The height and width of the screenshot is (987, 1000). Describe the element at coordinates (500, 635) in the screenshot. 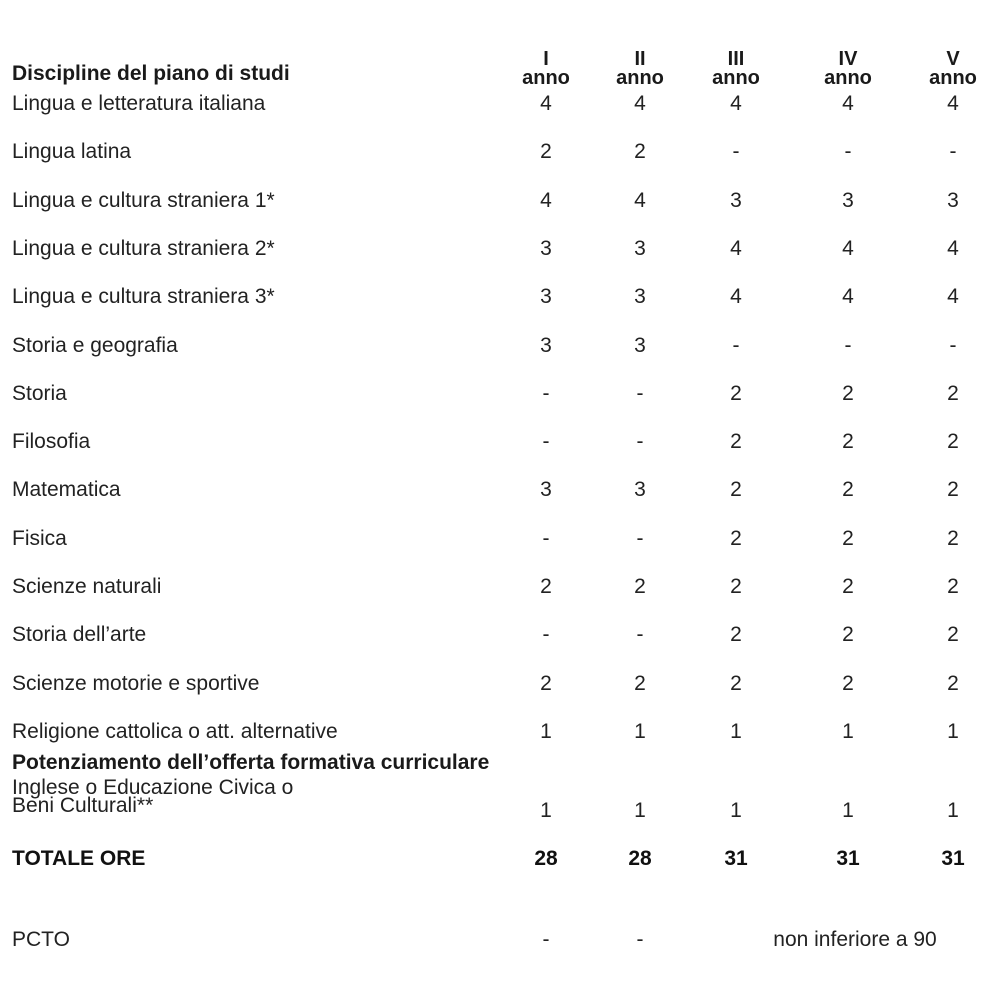

I see `table-row: Storia dell’arte - - 2 2 2` at that location.